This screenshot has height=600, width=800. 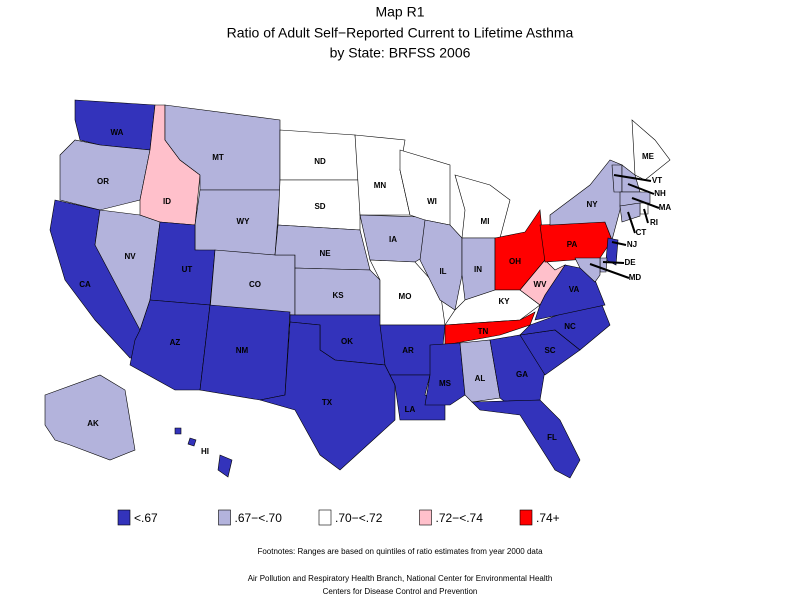 I want to click on state-label: MA, so click(x=665, y=207).